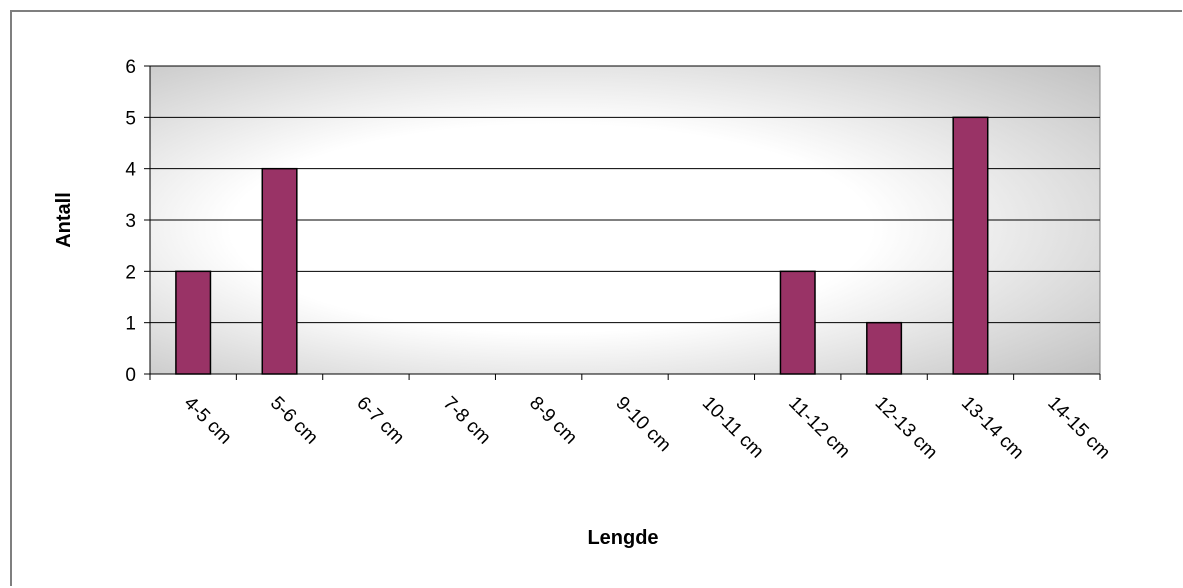 The height and width of the screenshot is (588, 1183). I want to click on y-axis-title: Antall, so click(64, 220).